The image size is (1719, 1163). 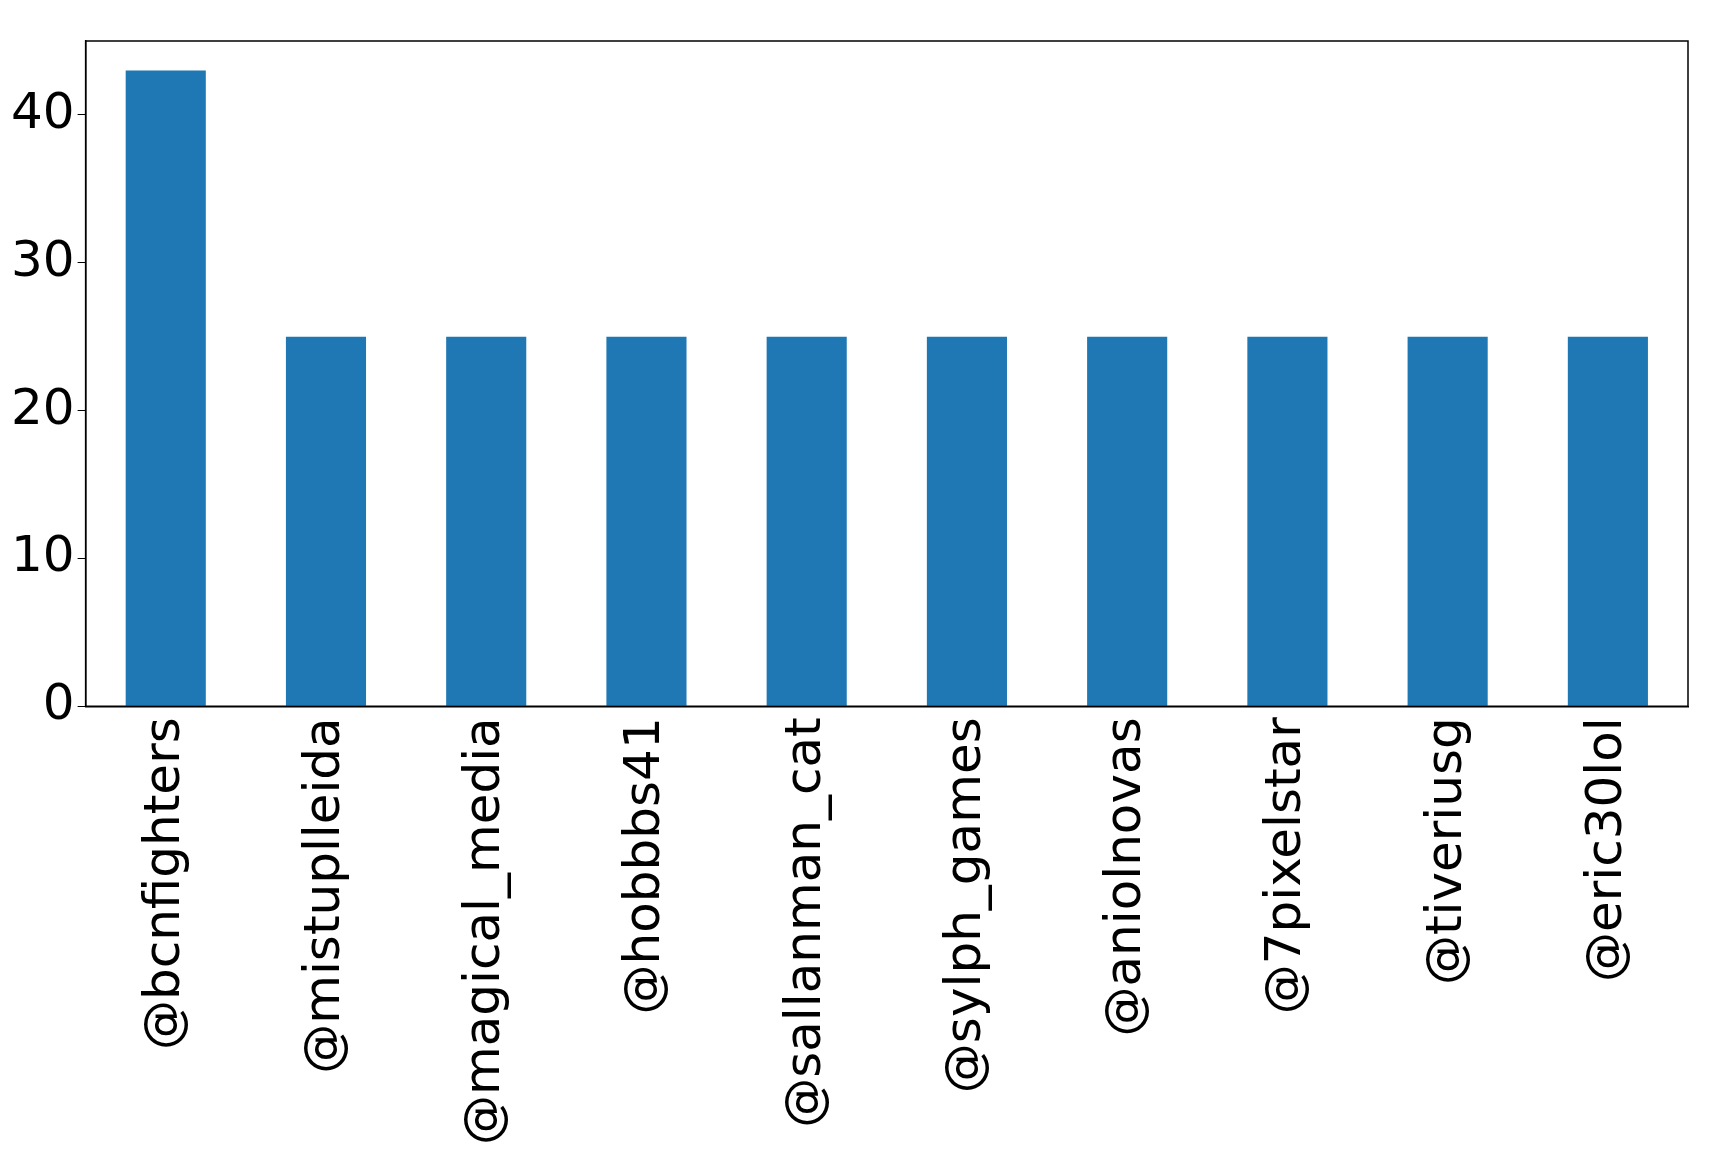 What do you see at coordinates (43, 406) in the screenshot?
I see `y-tick-label: 20` at bounding box center [43, 406].